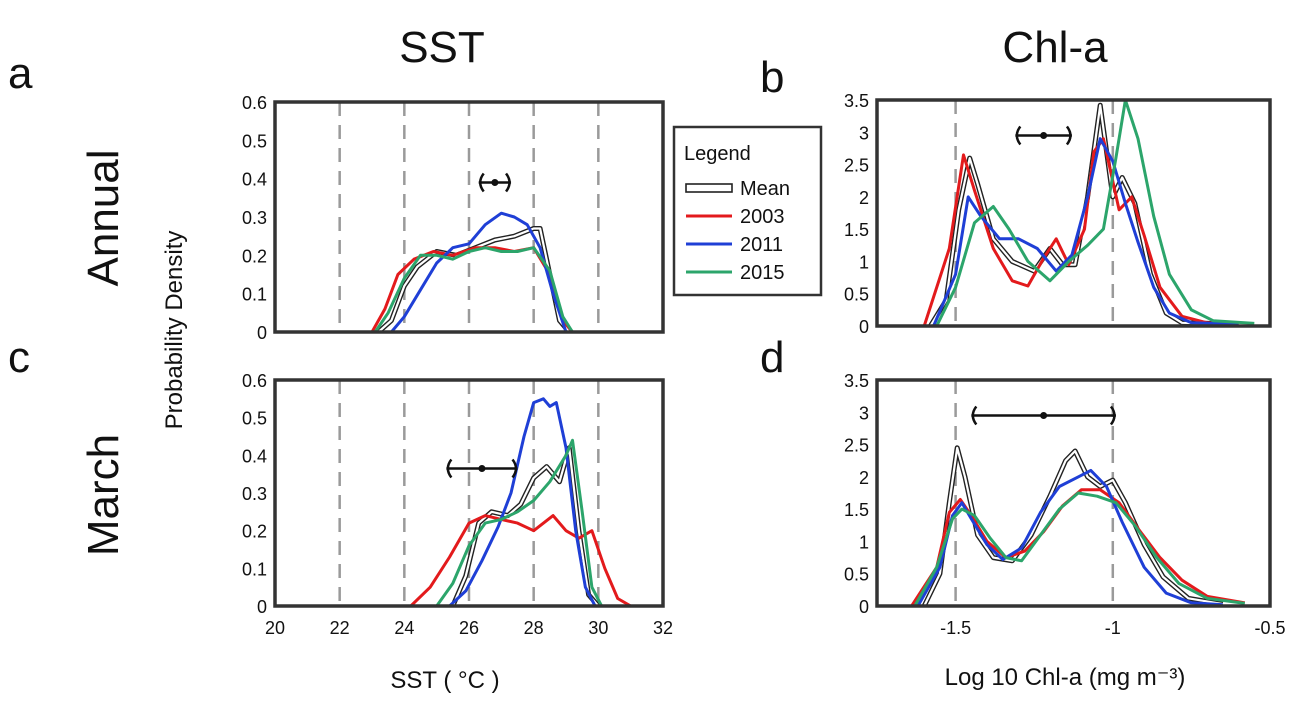 Image resolution: width=1300 pixels, height=714 pixels. I want to click on panel-letter-b: b, so click(772, 77).